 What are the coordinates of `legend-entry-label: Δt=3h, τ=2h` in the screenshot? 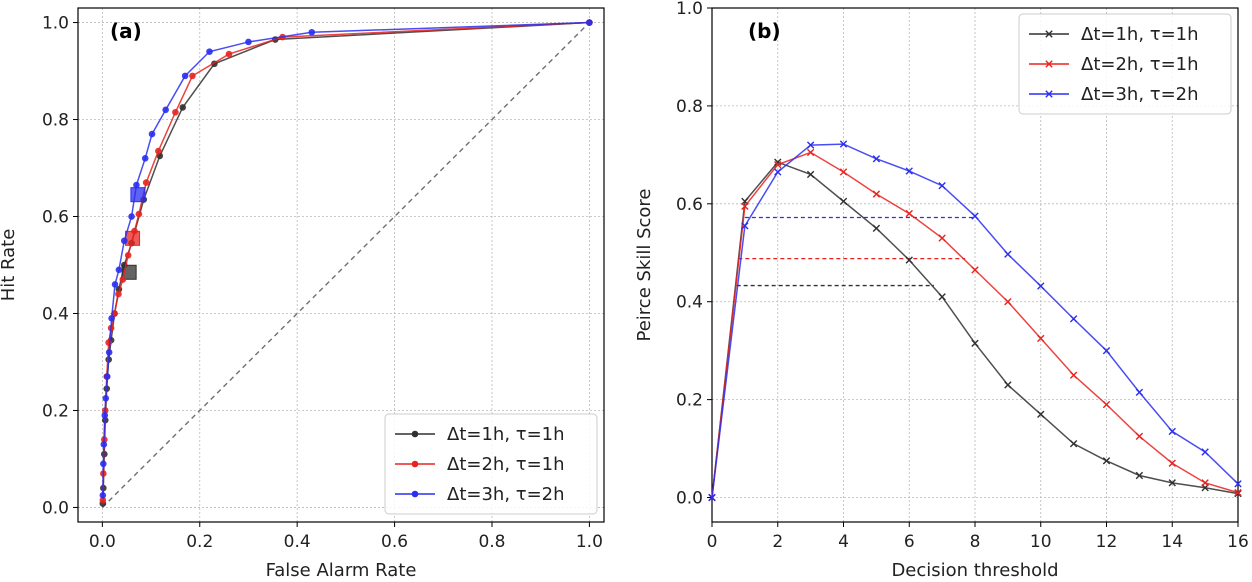 It's located at (506, 494).